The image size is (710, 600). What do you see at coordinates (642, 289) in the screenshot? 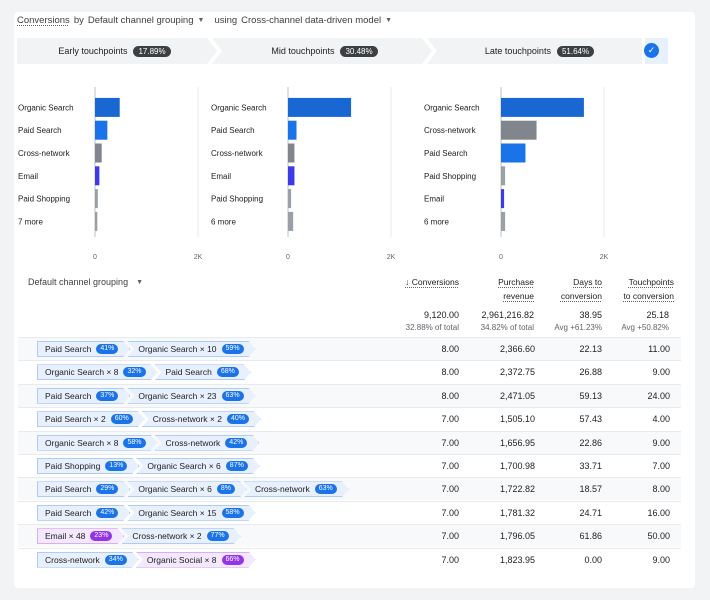
I see `column-header-touchpoints: Touchpoints to conversion` at bounding box center [642, 289].